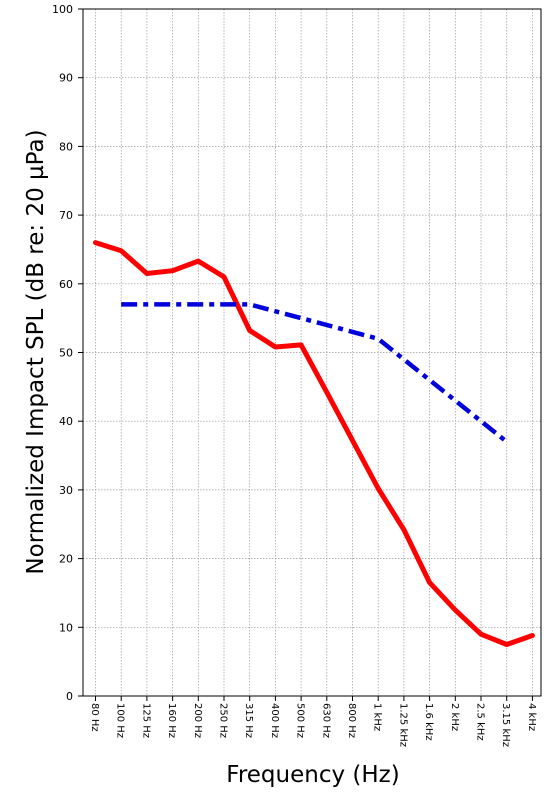  What do you see at coordinates (274, 720) in the screenshot?
I see `x-tick-label: 400 Hz` at bounding box center [274, 720].